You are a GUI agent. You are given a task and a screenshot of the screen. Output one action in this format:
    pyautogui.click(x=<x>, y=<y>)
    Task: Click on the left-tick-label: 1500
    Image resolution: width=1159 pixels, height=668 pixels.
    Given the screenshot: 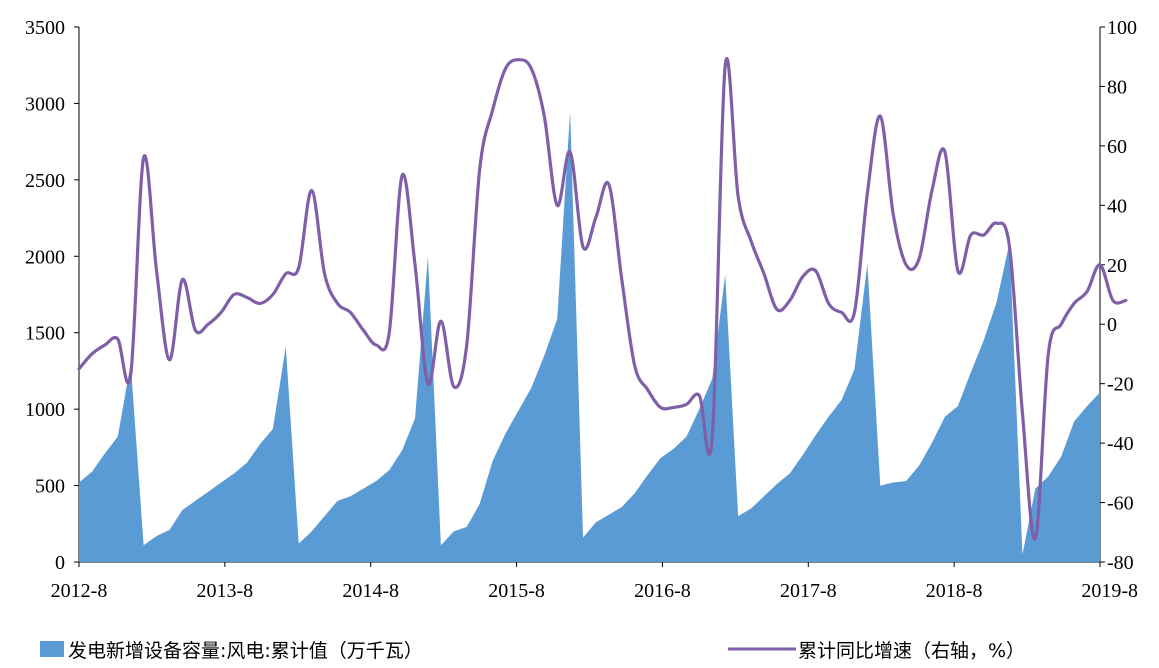 What is the action you would take?
    pyautogui.click(x=45, y=334)
    